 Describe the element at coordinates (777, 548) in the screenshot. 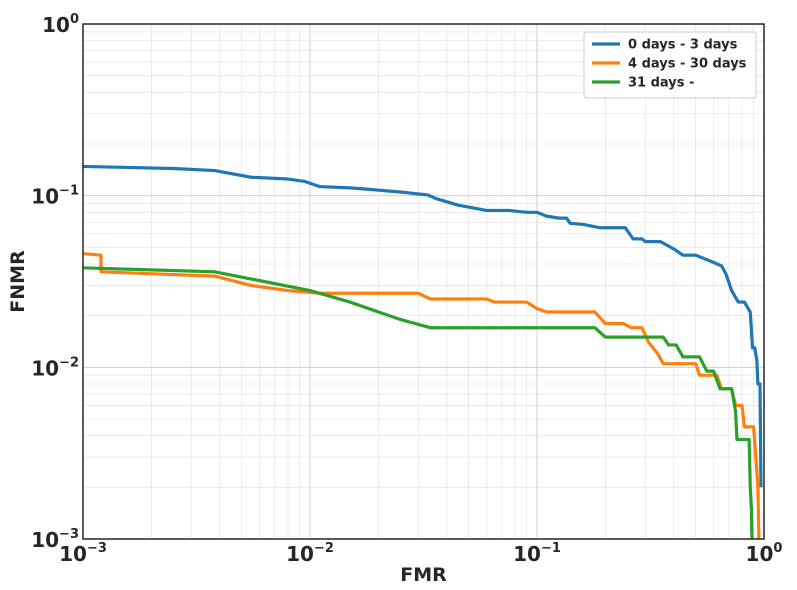

I see `x-tick-label-exponent: 0` at that location.